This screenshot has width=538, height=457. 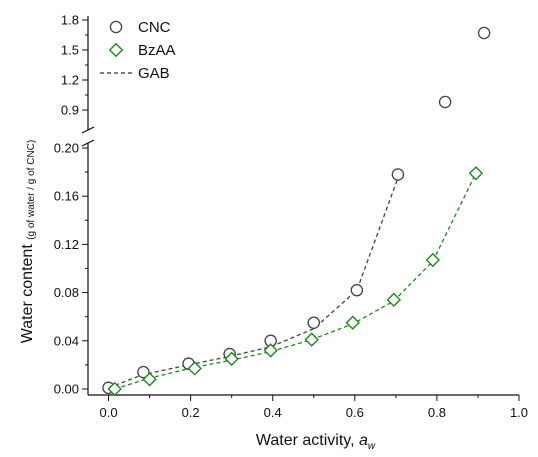 What do you see at coordinates (66, 148) in the screenshot?
I see `y-tick-label: 0.20` at bounding box center [66, 148].